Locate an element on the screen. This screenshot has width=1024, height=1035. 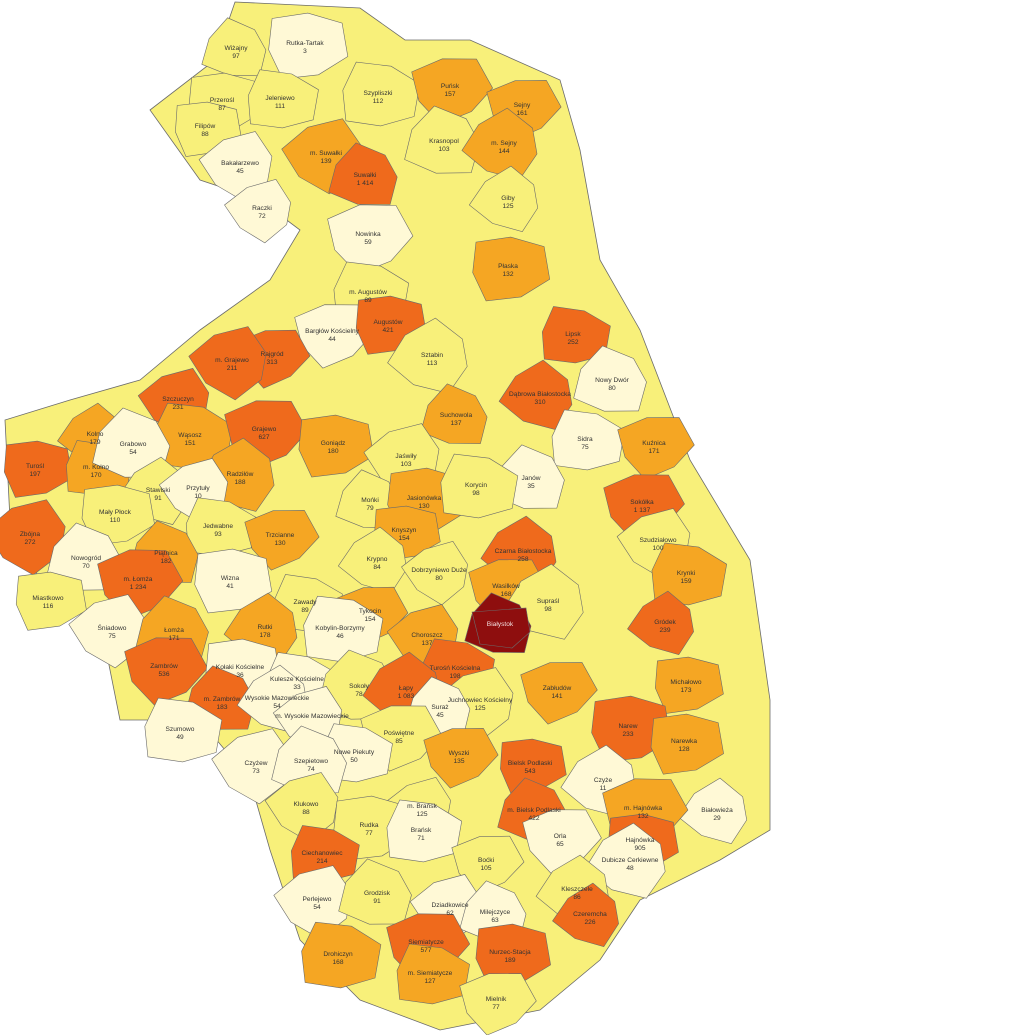
region-bialowieza is located at coordinates (712, 811).